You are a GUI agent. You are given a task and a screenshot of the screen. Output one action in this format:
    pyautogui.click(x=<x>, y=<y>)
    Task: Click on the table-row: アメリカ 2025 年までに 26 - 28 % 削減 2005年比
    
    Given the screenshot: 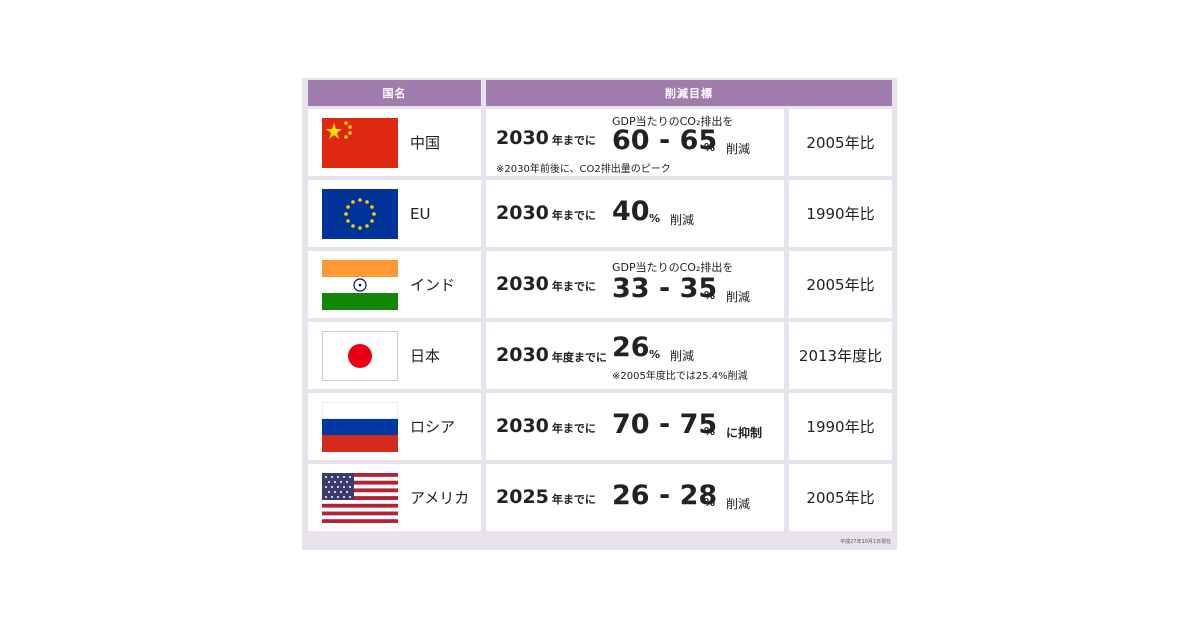 What is the action you would take?
    pyautogui.click(x=602, y=497)
    